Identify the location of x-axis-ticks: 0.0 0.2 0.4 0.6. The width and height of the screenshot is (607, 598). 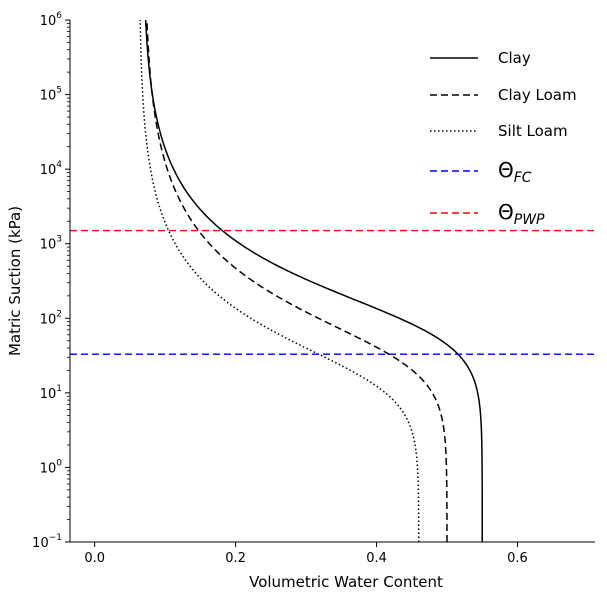
(306, 554).